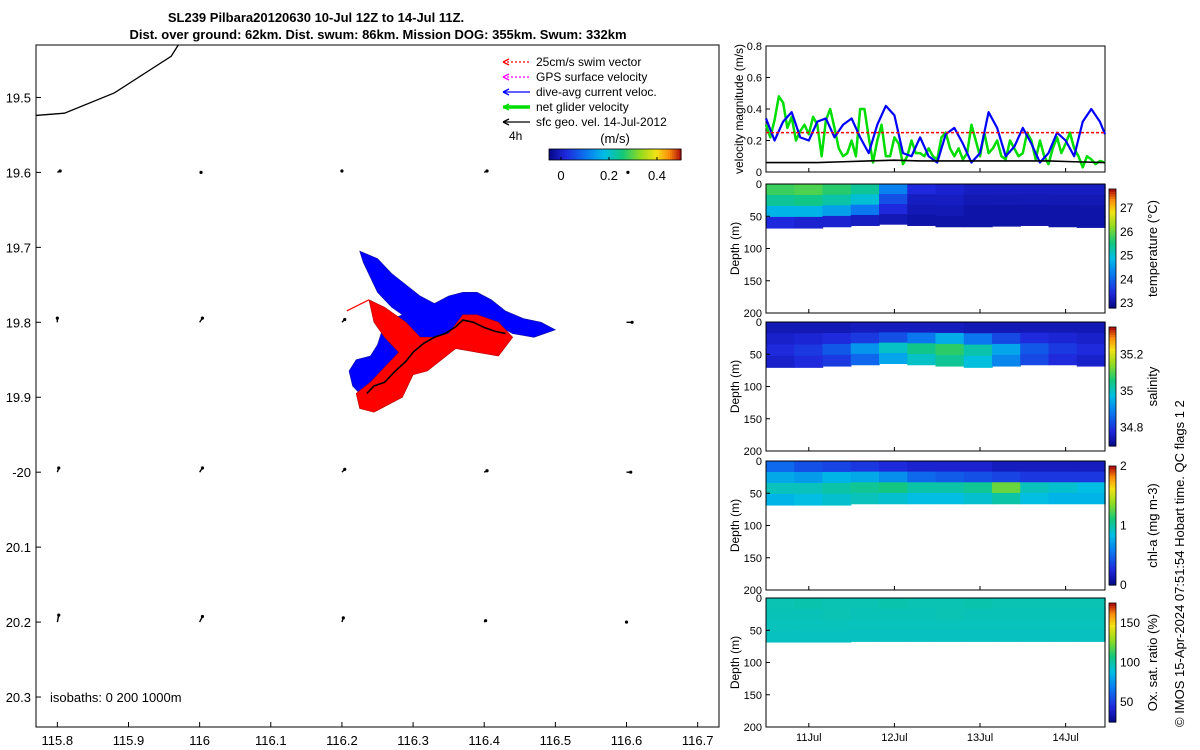 The image size is (1200, 750). I want to click on colorbar-tick-label: 0.4, so click(657, 175).